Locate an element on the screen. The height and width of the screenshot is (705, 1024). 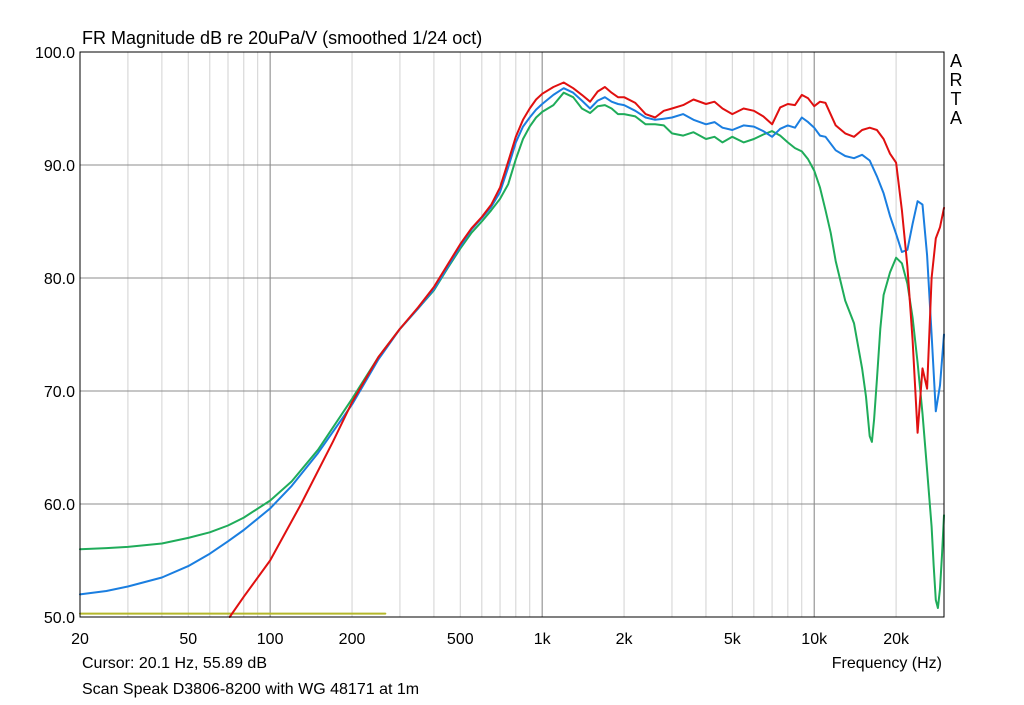
arta-logo-letter: T is located at coordinates (956, 99).